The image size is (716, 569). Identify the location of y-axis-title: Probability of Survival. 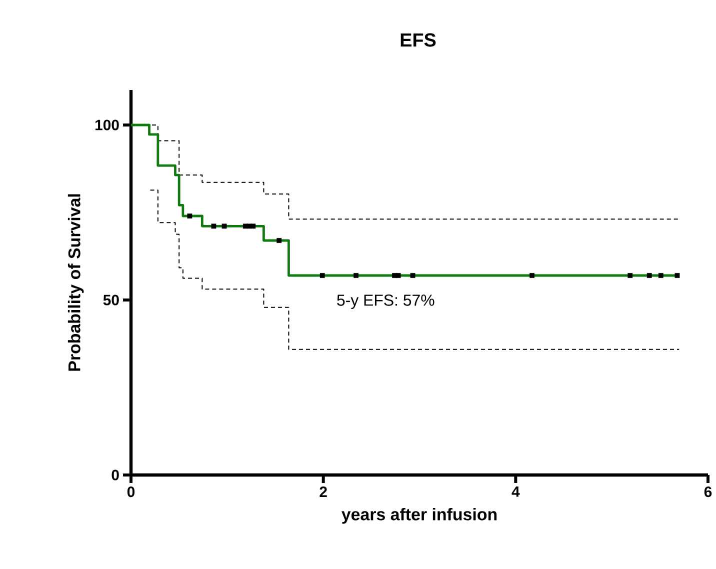
(76, 282).